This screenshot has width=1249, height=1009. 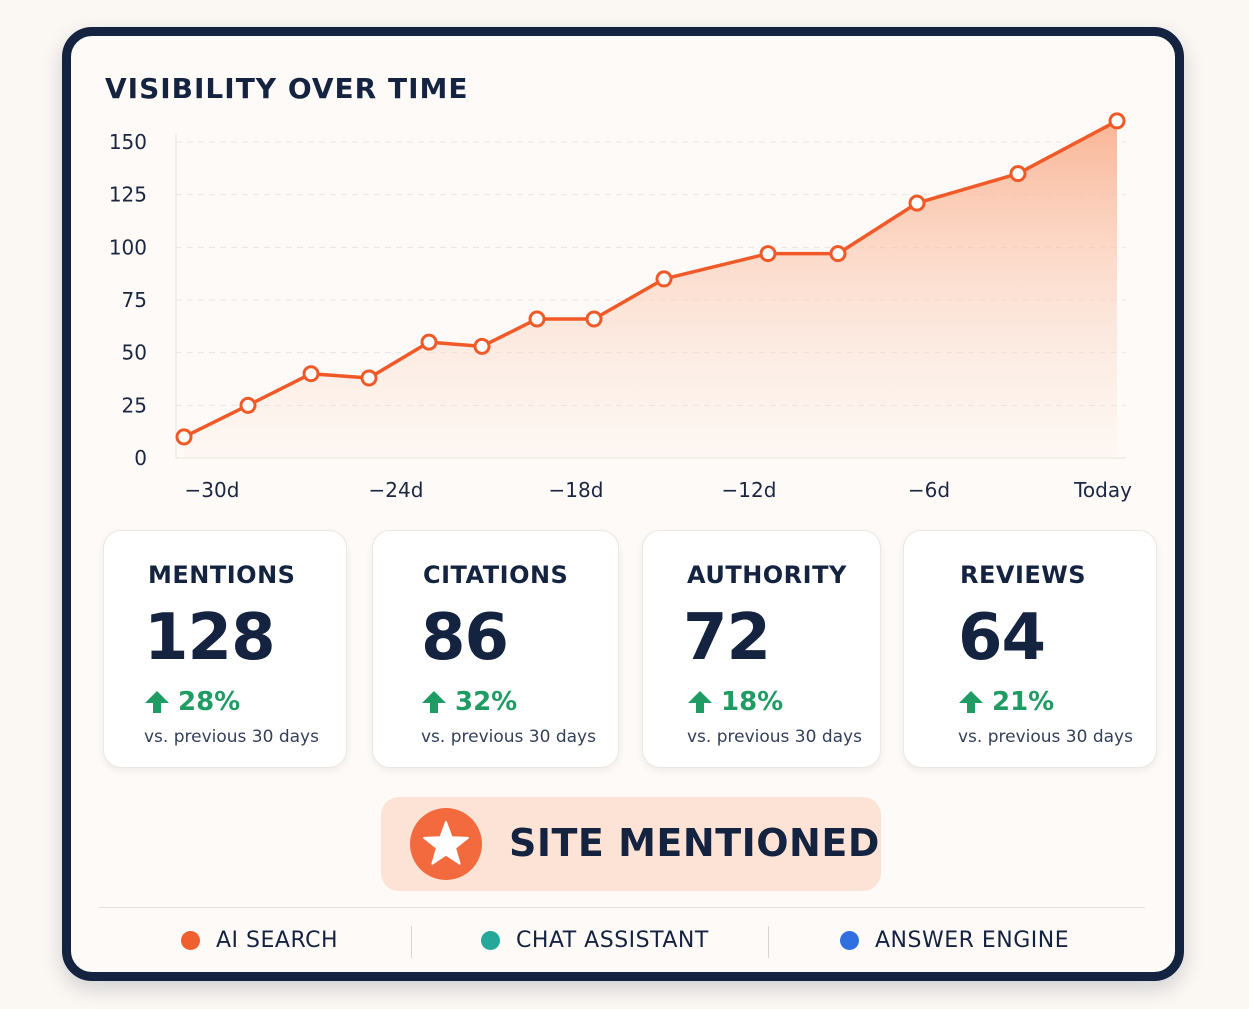 What do you see at coordinates (134, 353) in the screenshot?
I see `y-tick-label: 50` at bounding box center [134, 353].